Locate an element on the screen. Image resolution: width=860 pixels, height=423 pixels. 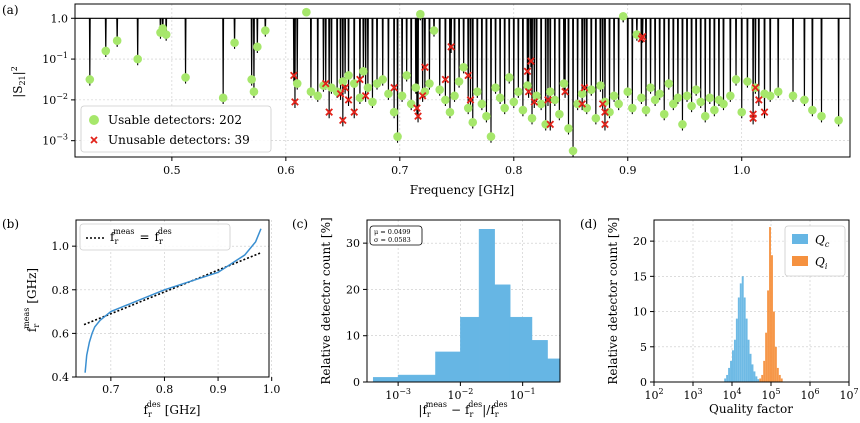
d-ytick-label: 20 is located at coordinates (640, 241).